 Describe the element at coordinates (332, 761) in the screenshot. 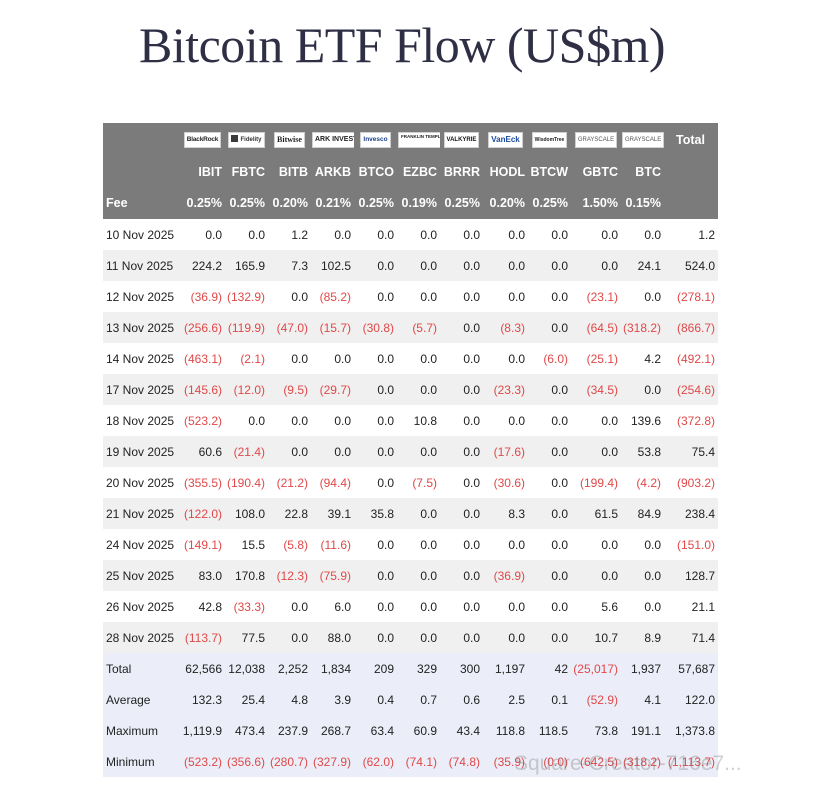

I see `summary-value: (327.9)` at that location.